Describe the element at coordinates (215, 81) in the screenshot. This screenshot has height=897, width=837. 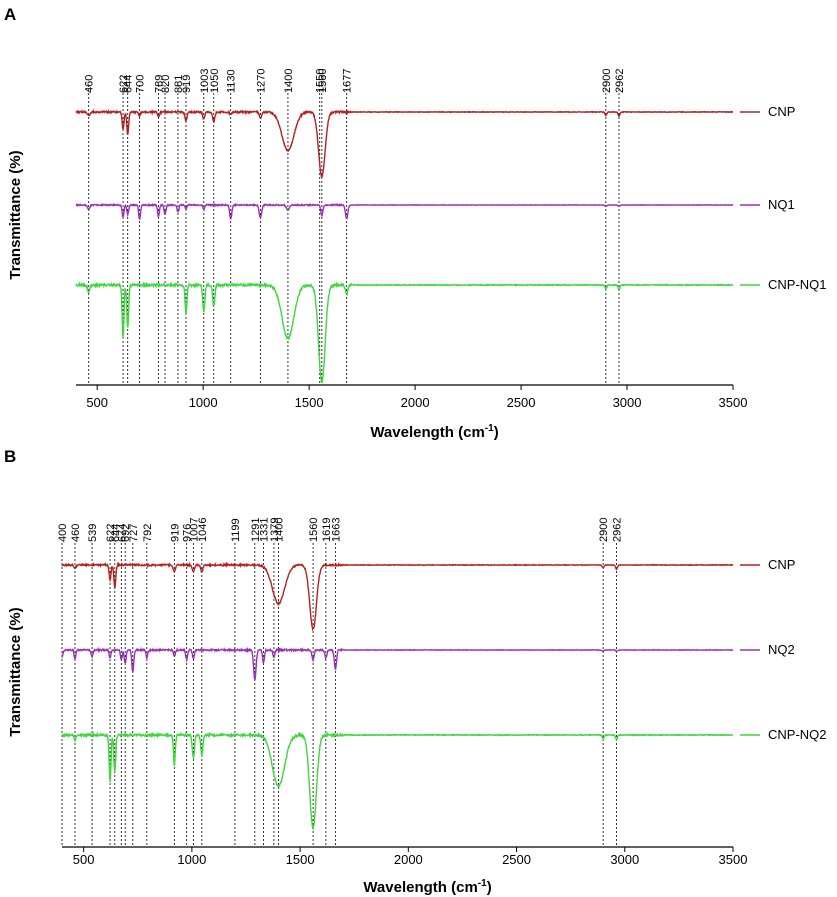
I see `peak-label: 1050` at that location.